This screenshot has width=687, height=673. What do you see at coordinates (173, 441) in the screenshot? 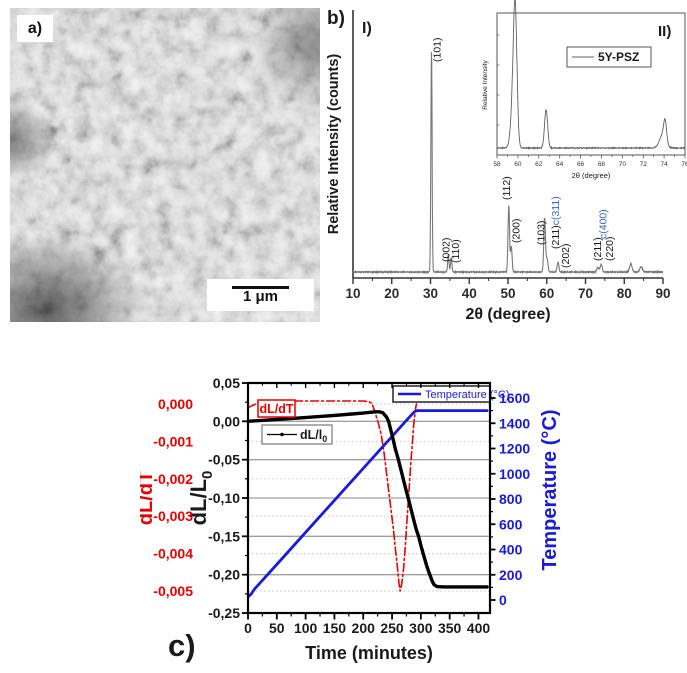
I see `svg-text: -0,001` at bounding box center [173, 441].